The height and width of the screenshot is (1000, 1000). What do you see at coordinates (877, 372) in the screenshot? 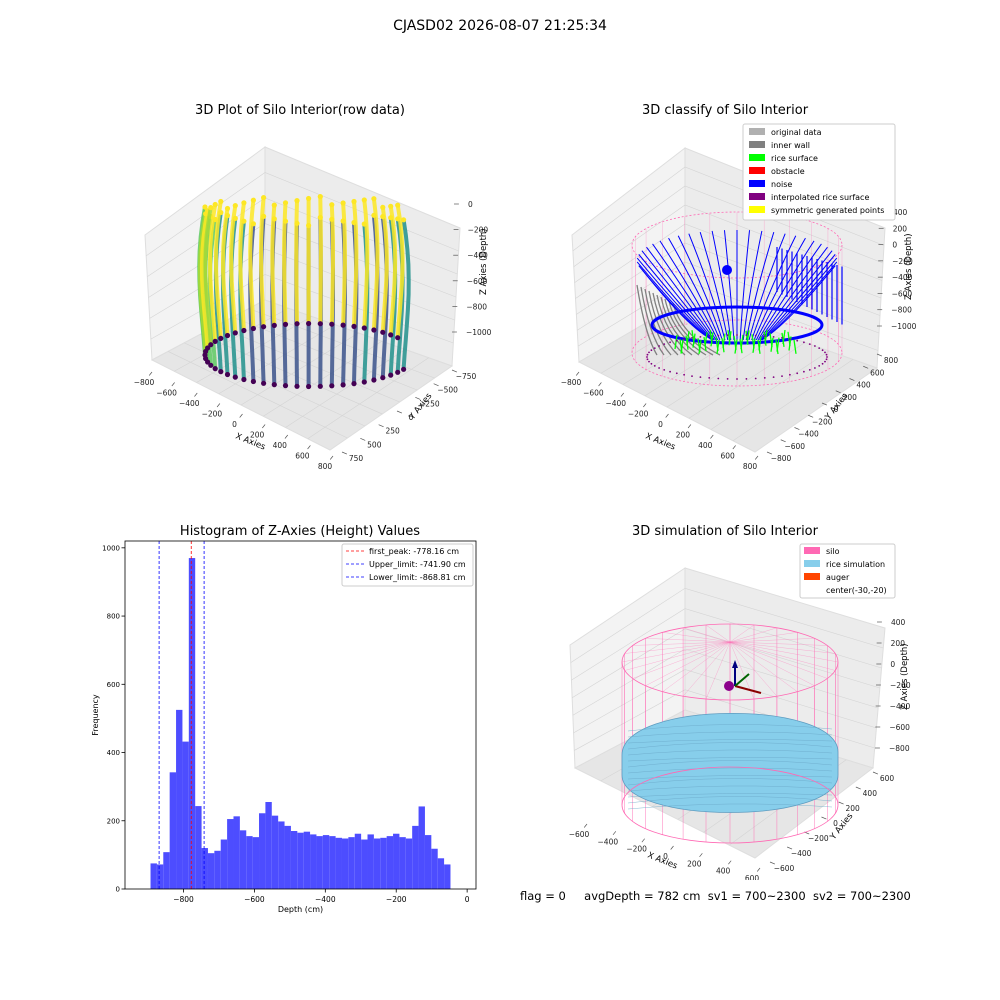
I see `class-y-tick-label: 600` at bounding box center [877, 372].